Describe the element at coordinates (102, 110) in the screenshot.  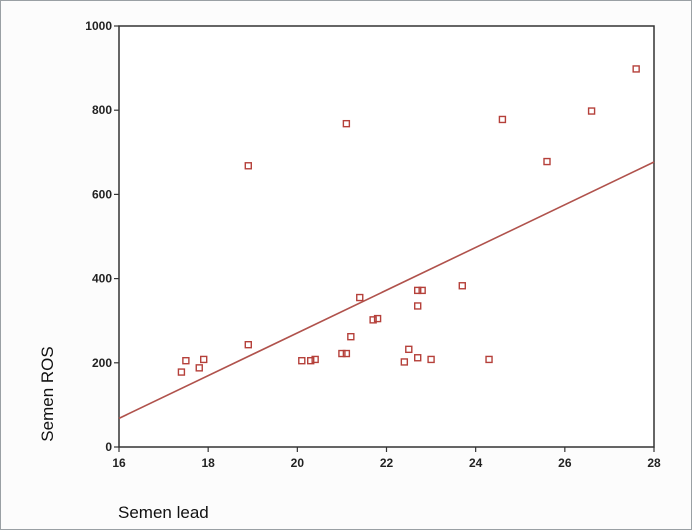
I see `y-tick-label: 800` at that location.